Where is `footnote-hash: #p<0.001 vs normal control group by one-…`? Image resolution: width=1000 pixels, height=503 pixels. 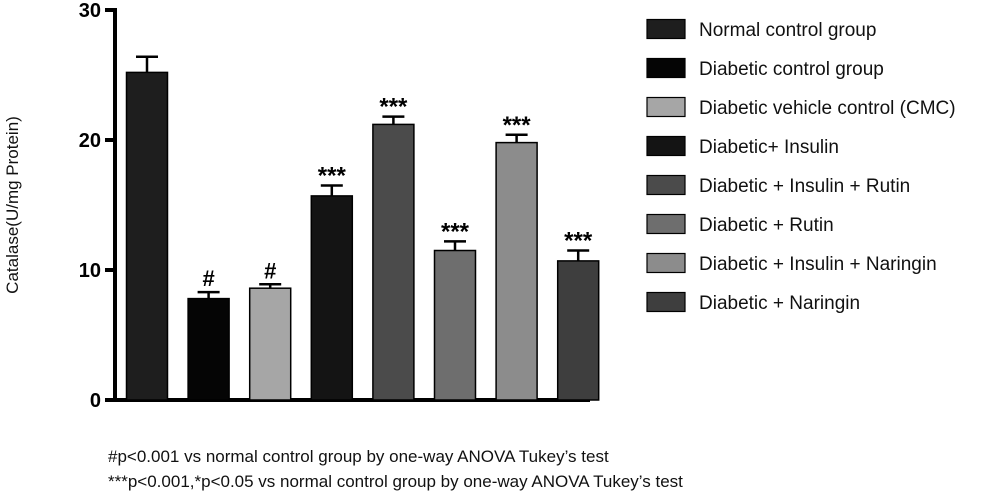 footnote-hash: #p<0.001 vs normal control group by one-… is located at coordinates (358, 456).